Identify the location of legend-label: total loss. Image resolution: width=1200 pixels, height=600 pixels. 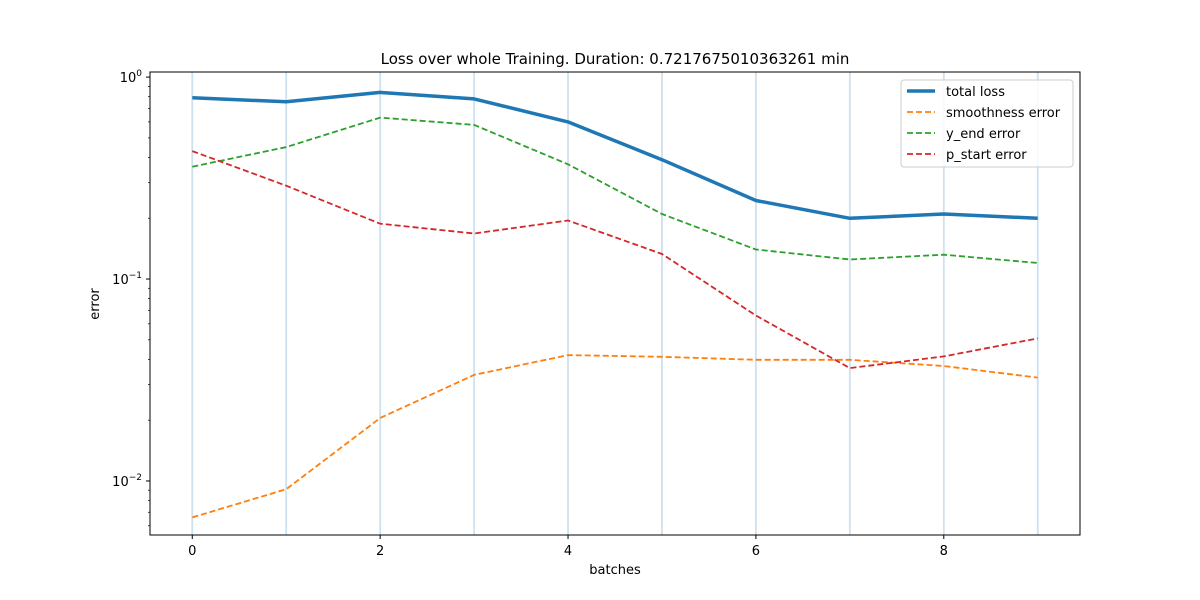
(975, 92).